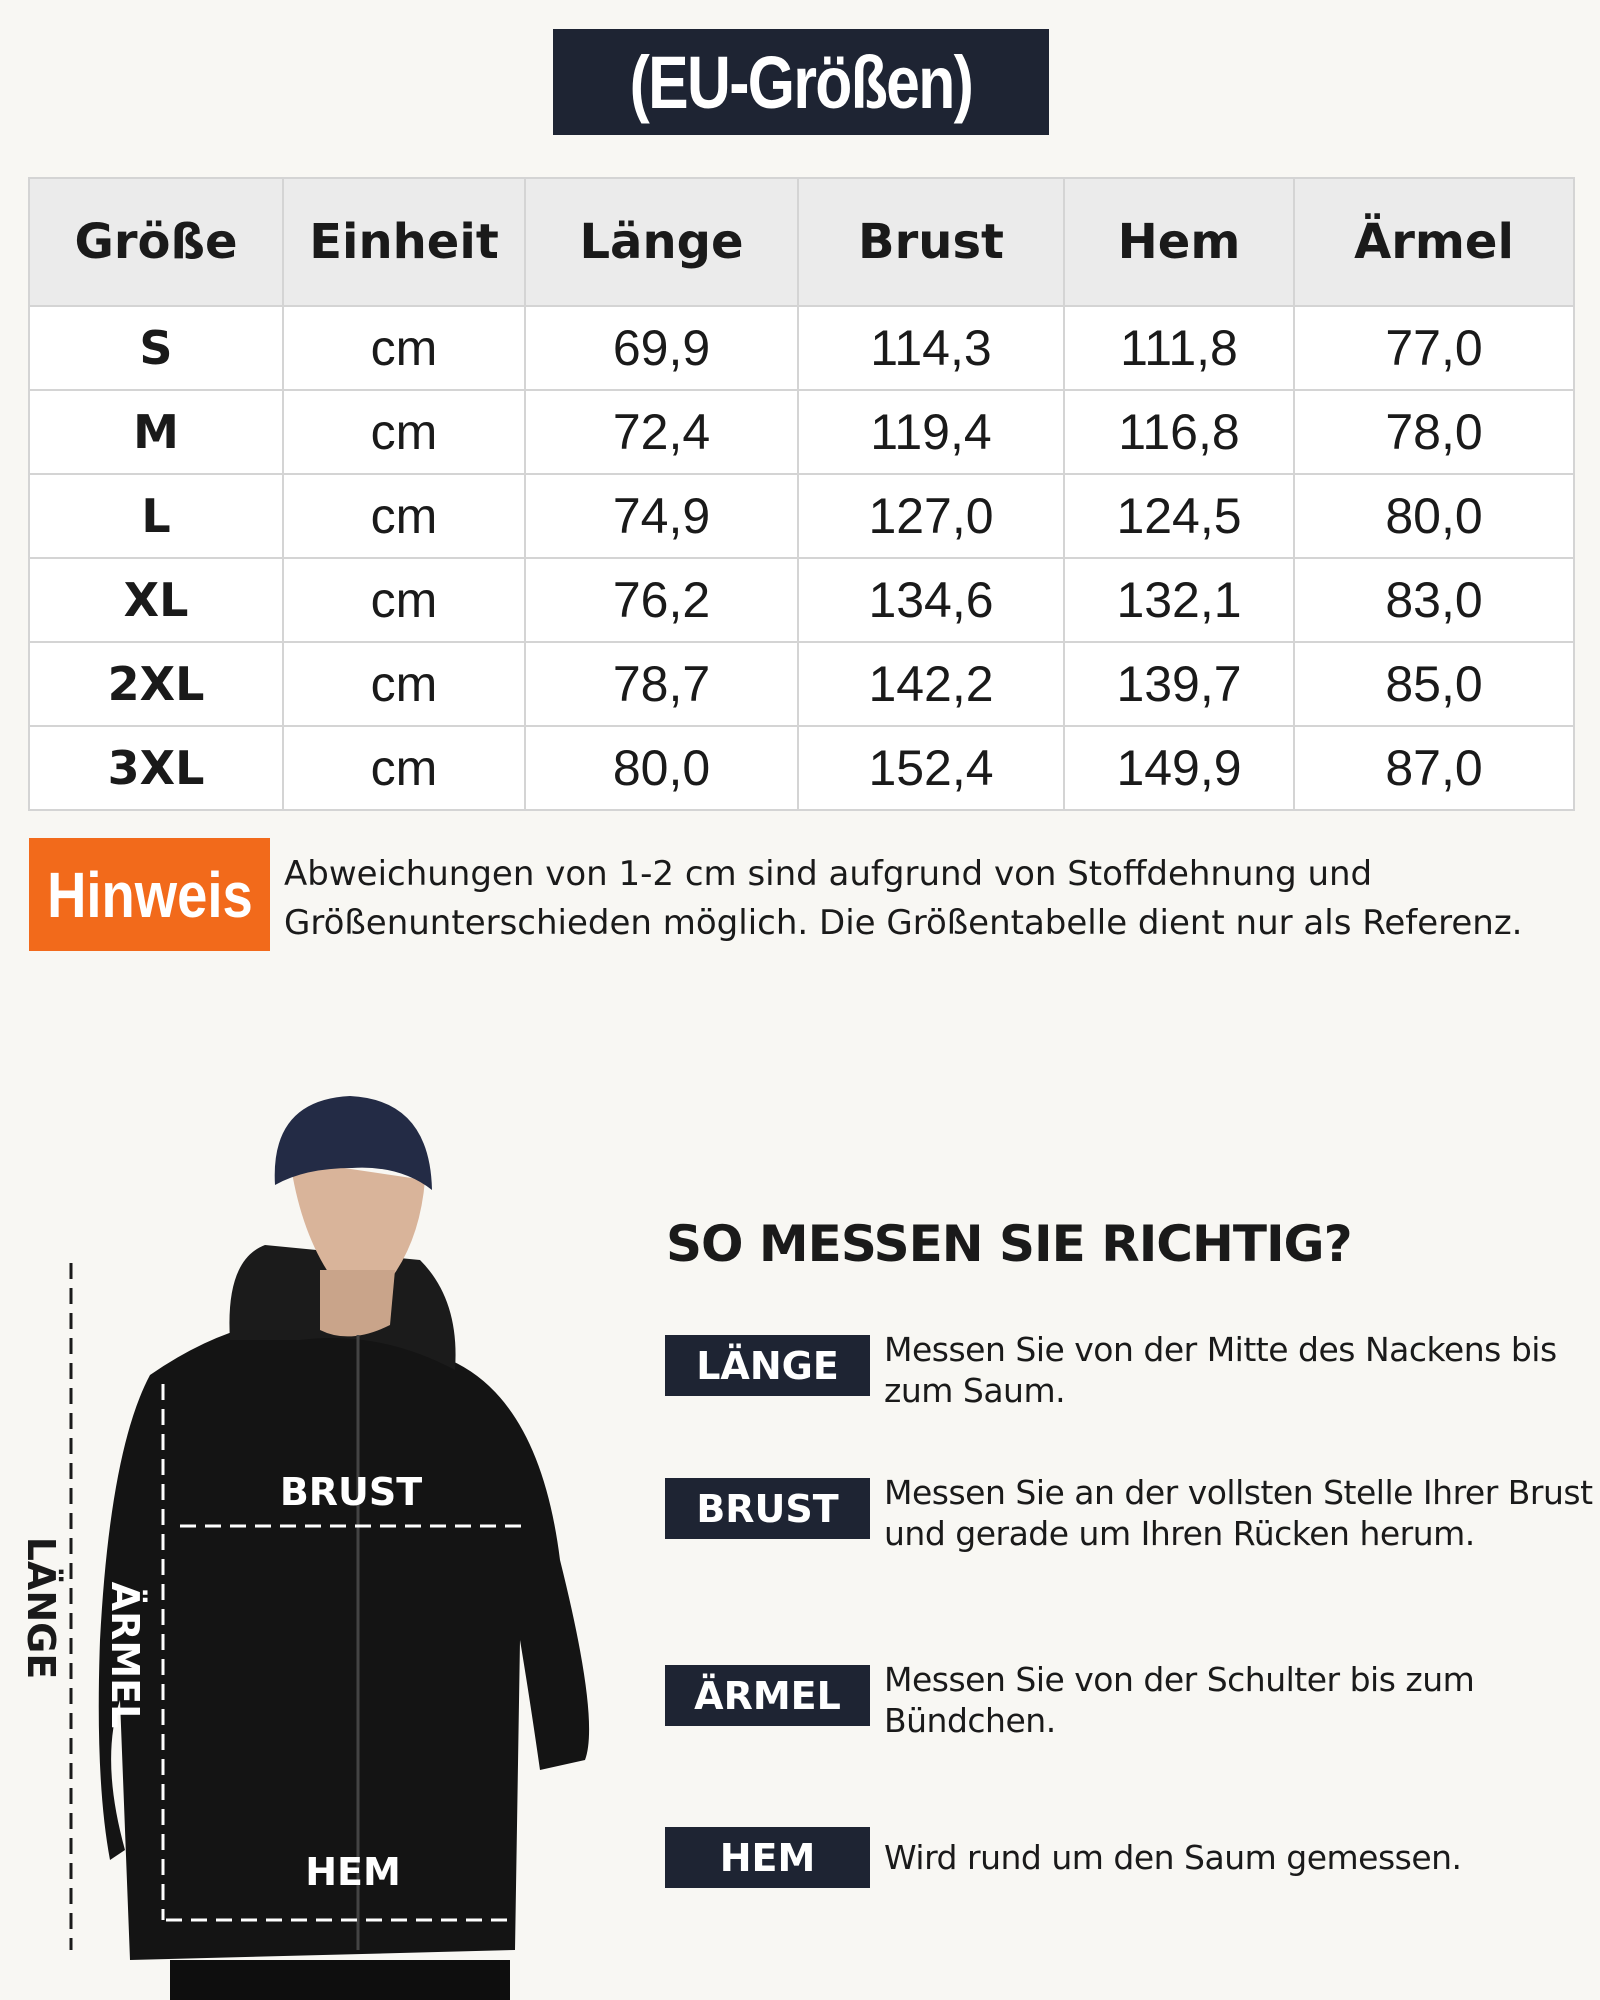  What do you see at coordinates (931, 516) in the screenshot?
I see `table-cell: 127,0` at bounding box center [931, 516].